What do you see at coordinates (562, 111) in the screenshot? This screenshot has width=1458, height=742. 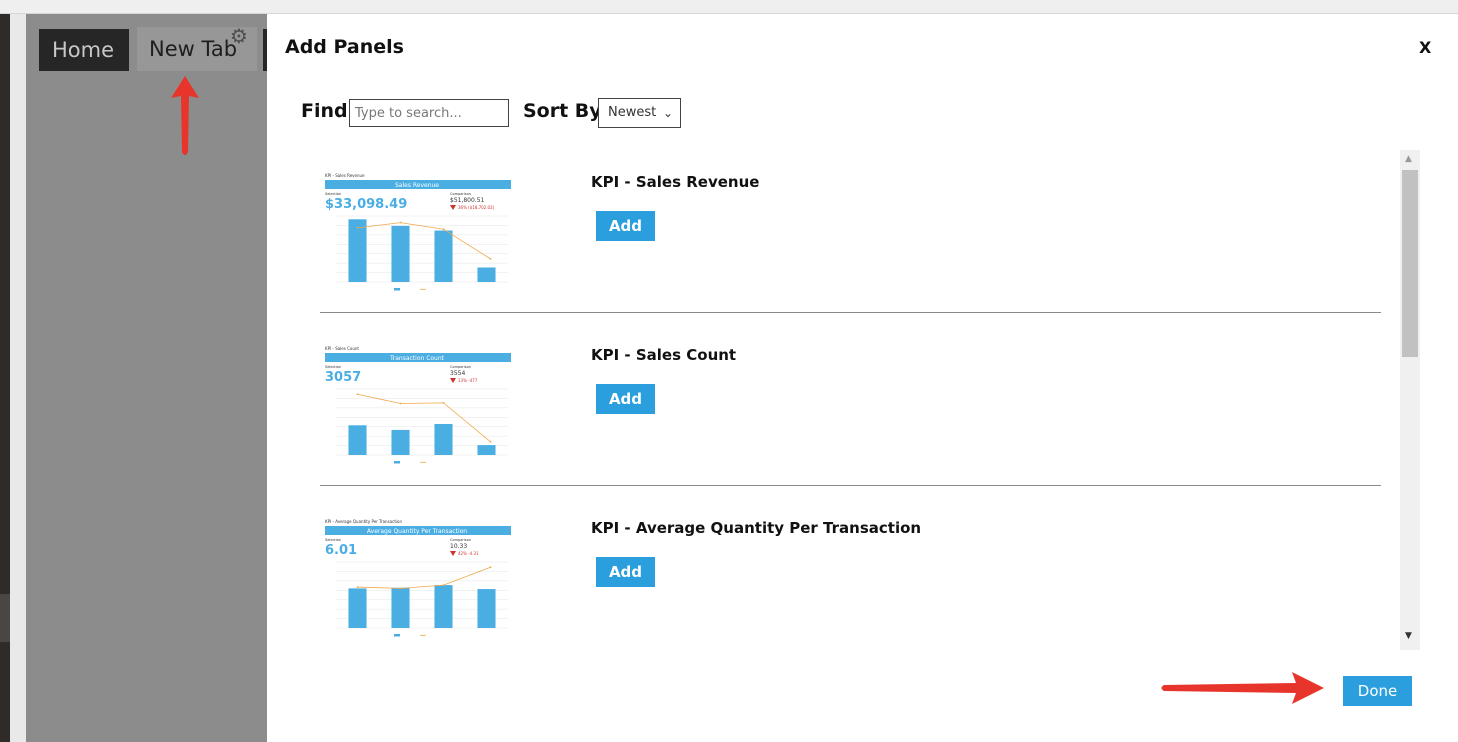 I see `sort-label: Sort By` at bounding box center [562, 111].